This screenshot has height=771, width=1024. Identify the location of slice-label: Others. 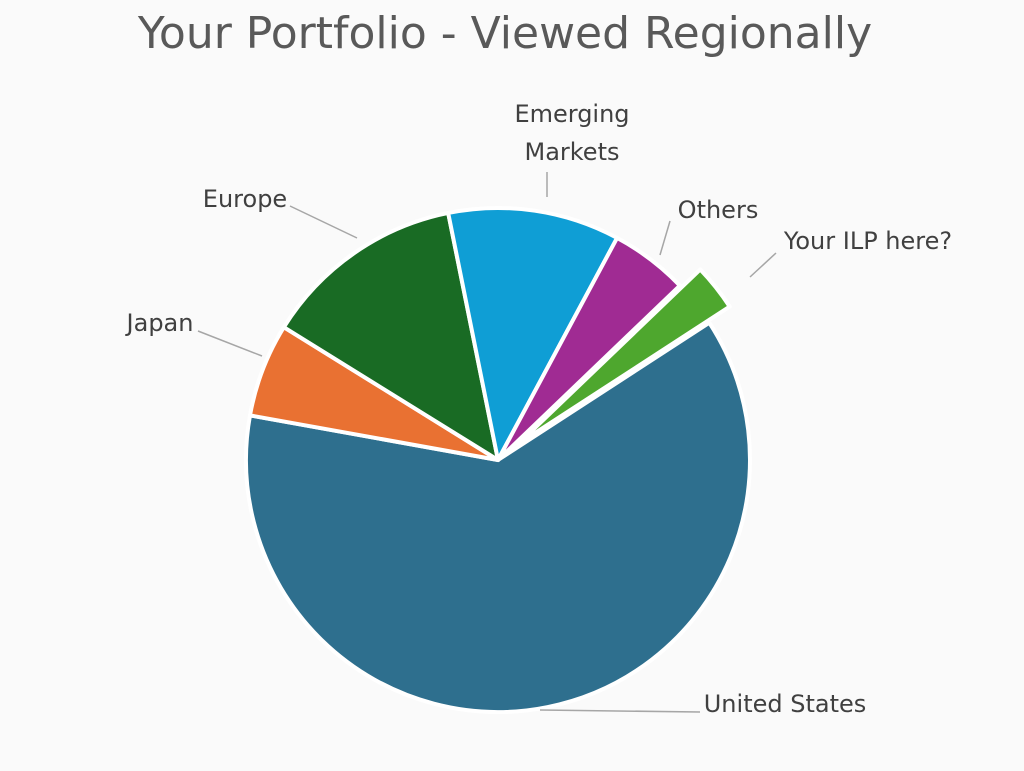
(718, 210).